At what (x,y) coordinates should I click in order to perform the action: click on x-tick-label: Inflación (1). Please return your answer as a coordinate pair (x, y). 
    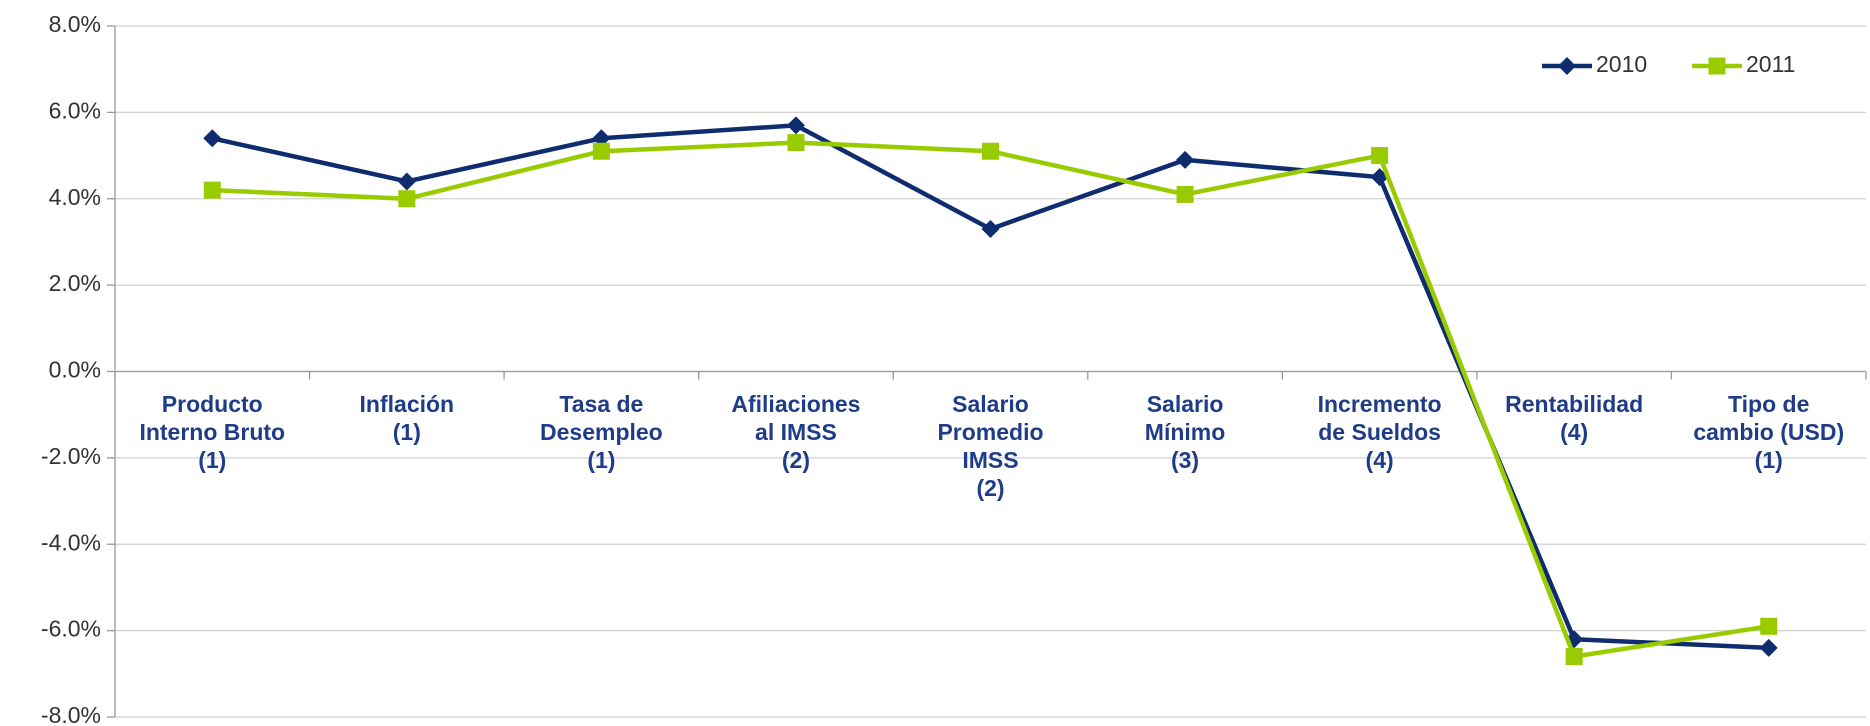
    Looking at the image, I should click on (407, 417).